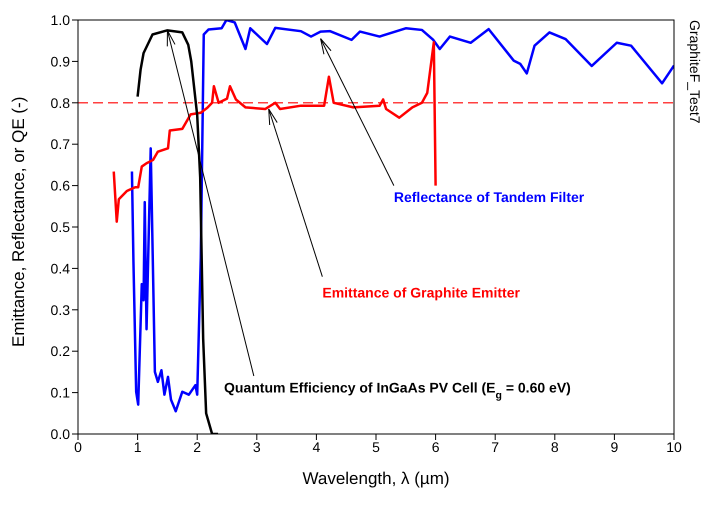 The width and height of the screenshot is (712, 509). Describe the element at coordinates (695, 72) in the screenshot. I see `text: GraphiteF_Test7` at that location.